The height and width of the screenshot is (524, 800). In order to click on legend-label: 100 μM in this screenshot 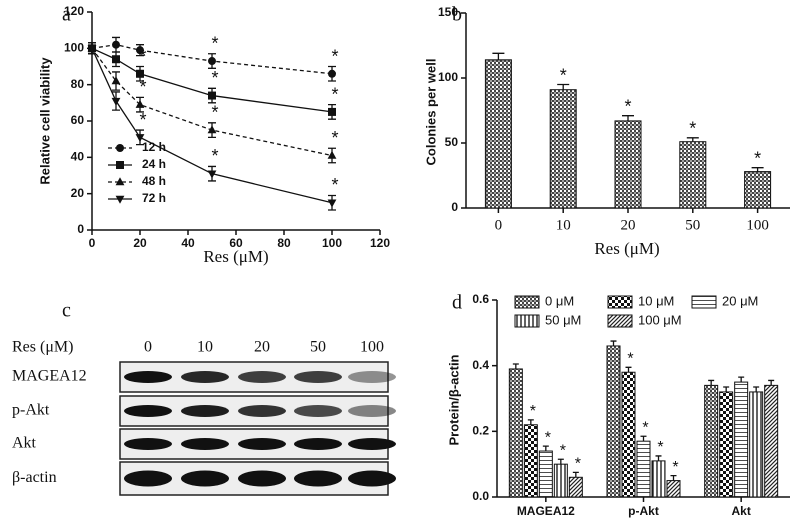, I will do `click(660, 319)`.